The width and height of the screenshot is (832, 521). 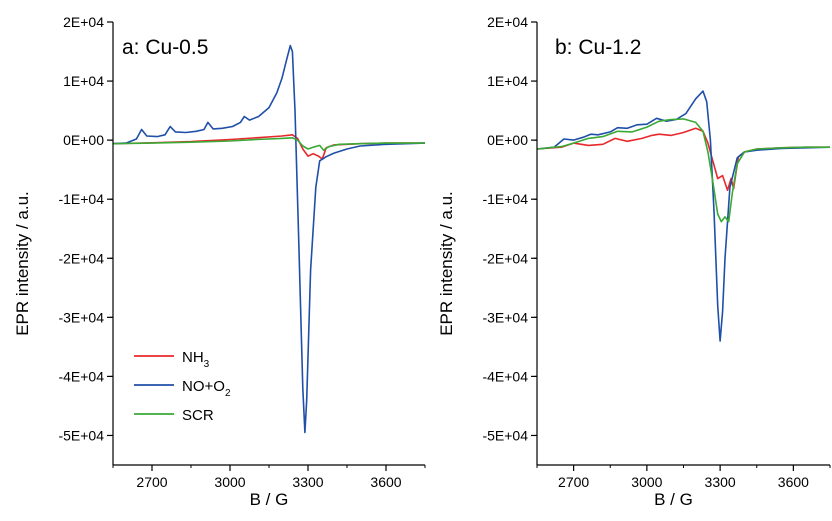 What do you see at coordinates (196, 359) in the screenshot?
I see `legend-entry: NH3` at bounding box center [196, 359].